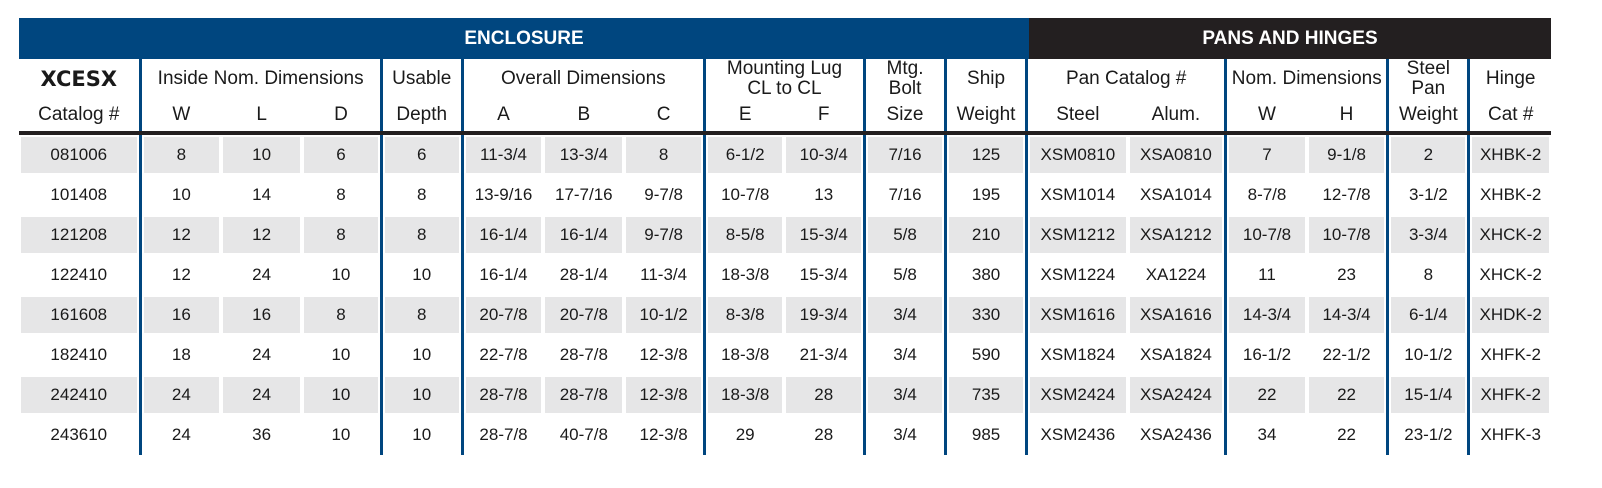 The image size is (1602, 488). I want to click on overall-dims-header: Overall Dimensions, so click(582, 79).